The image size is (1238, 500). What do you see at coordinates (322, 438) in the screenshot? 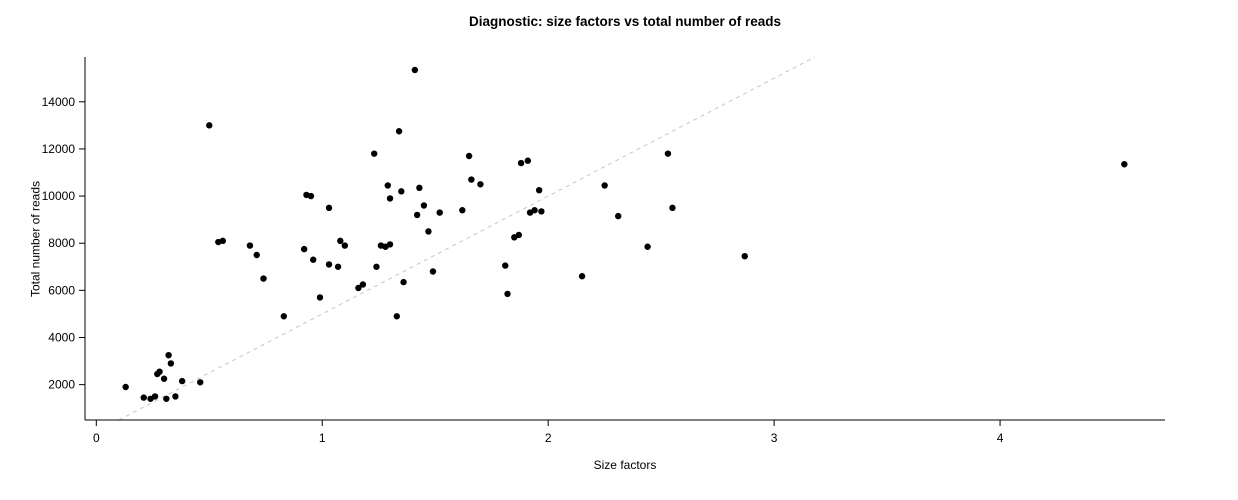
I see `x-tick-label: 1` at bounding box center [322, 438].